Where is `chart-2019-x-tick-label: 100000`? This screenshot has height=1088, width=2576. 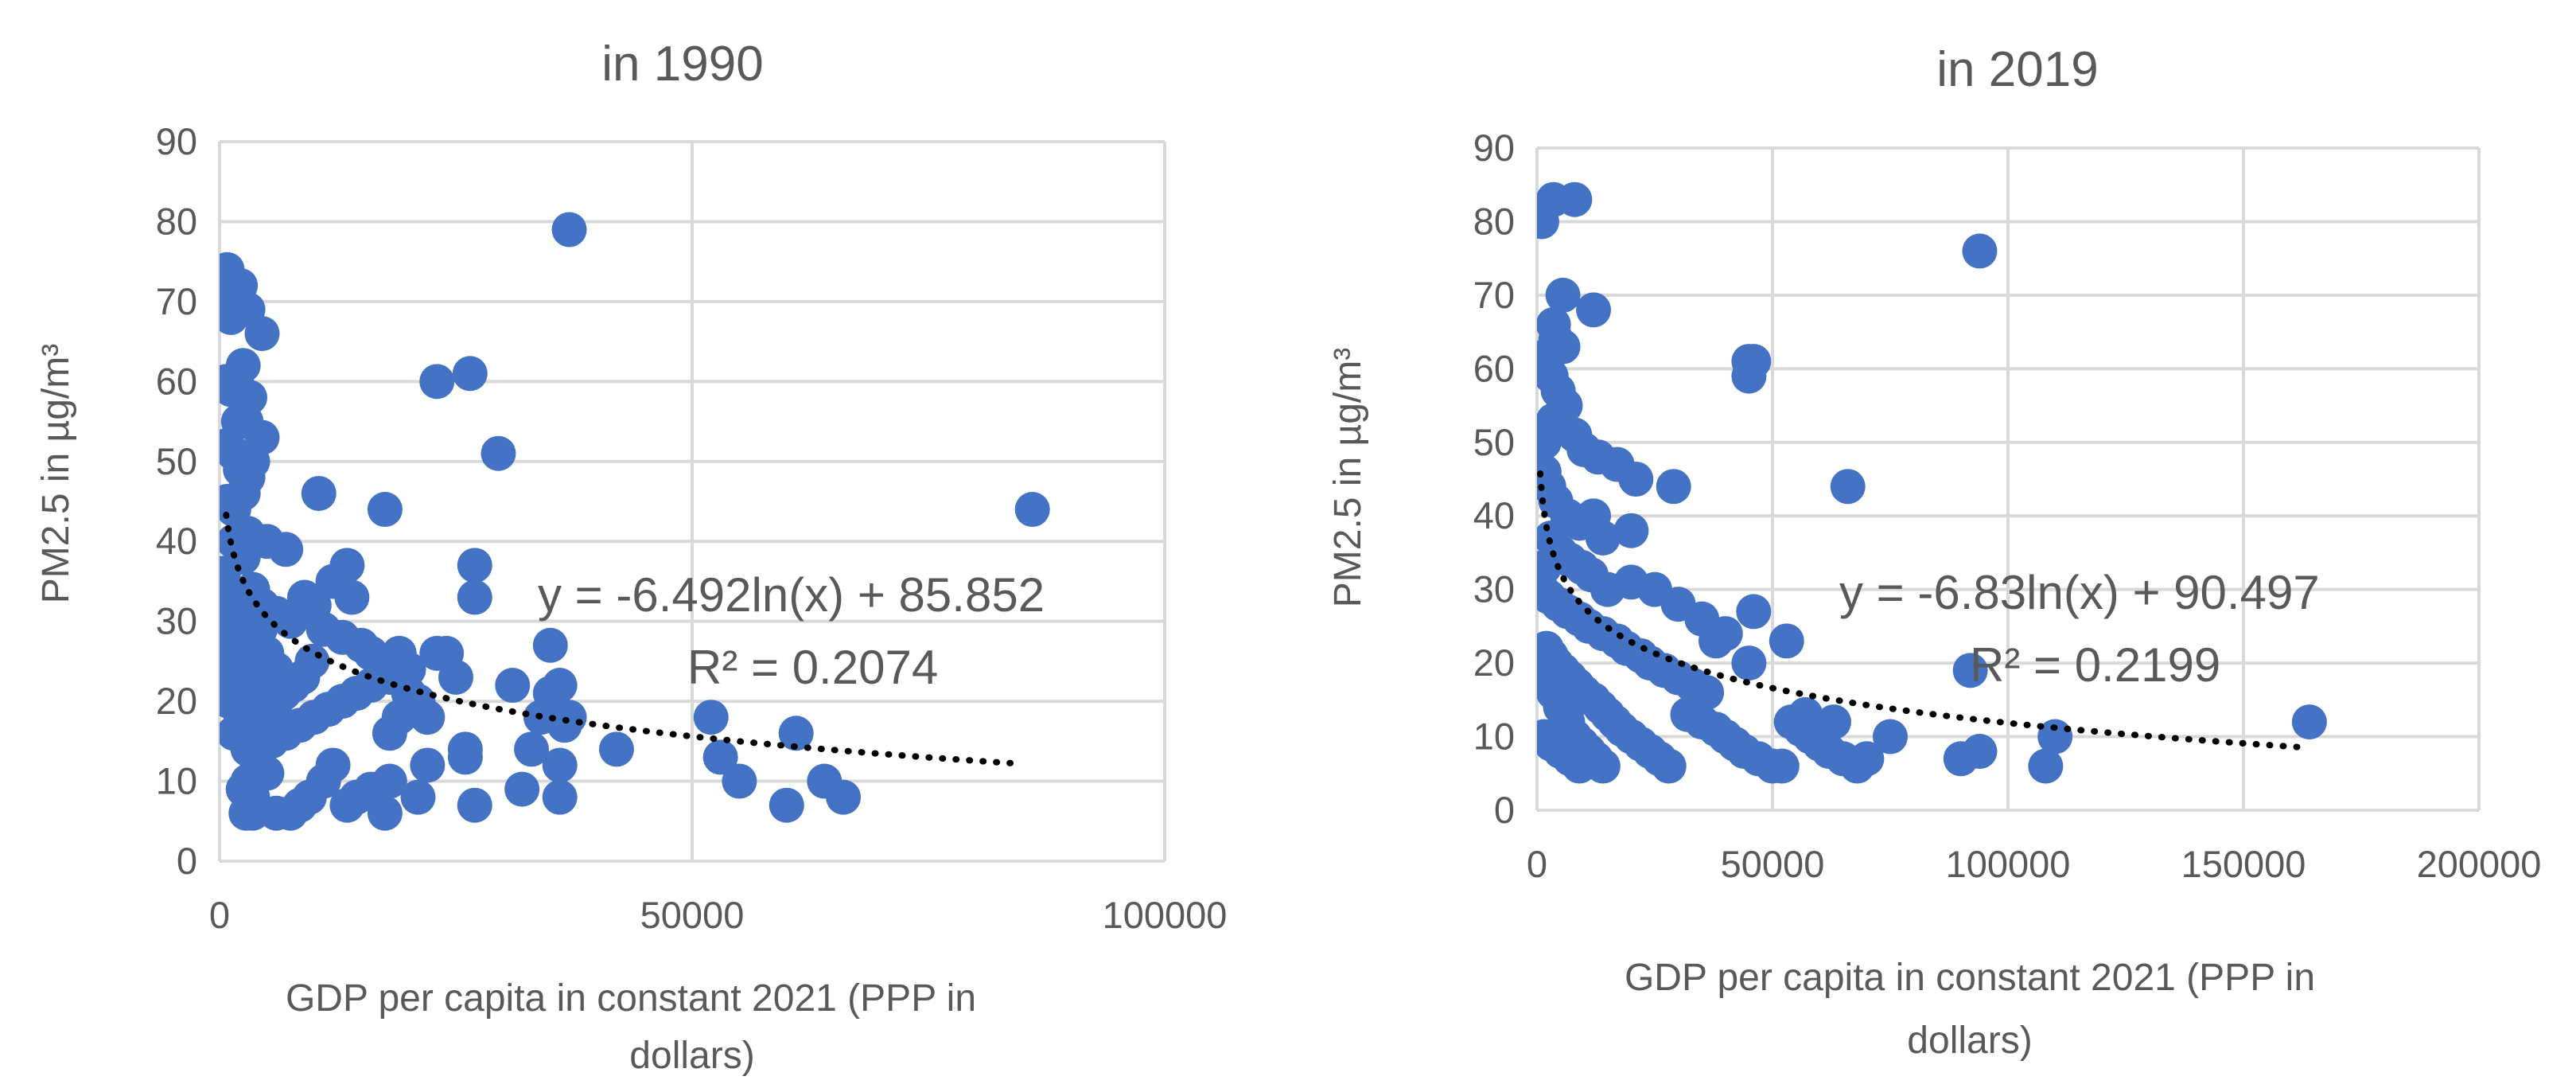
chart-2019-x-tick-label: 100000 is located at coordinates (2009, 864).